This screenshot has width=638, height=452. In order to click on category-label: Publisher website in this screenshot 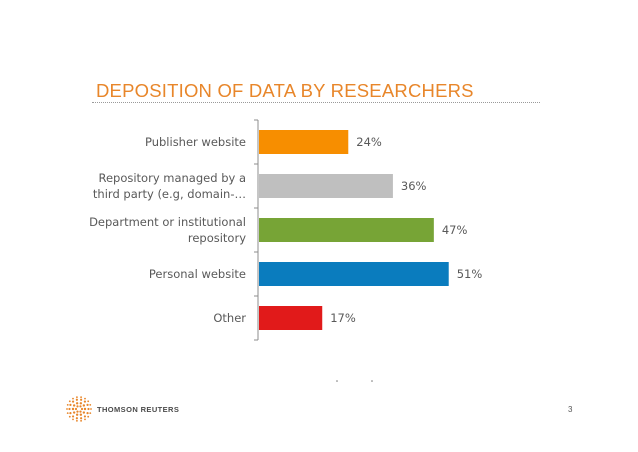, I will do `click(195, 142)`.